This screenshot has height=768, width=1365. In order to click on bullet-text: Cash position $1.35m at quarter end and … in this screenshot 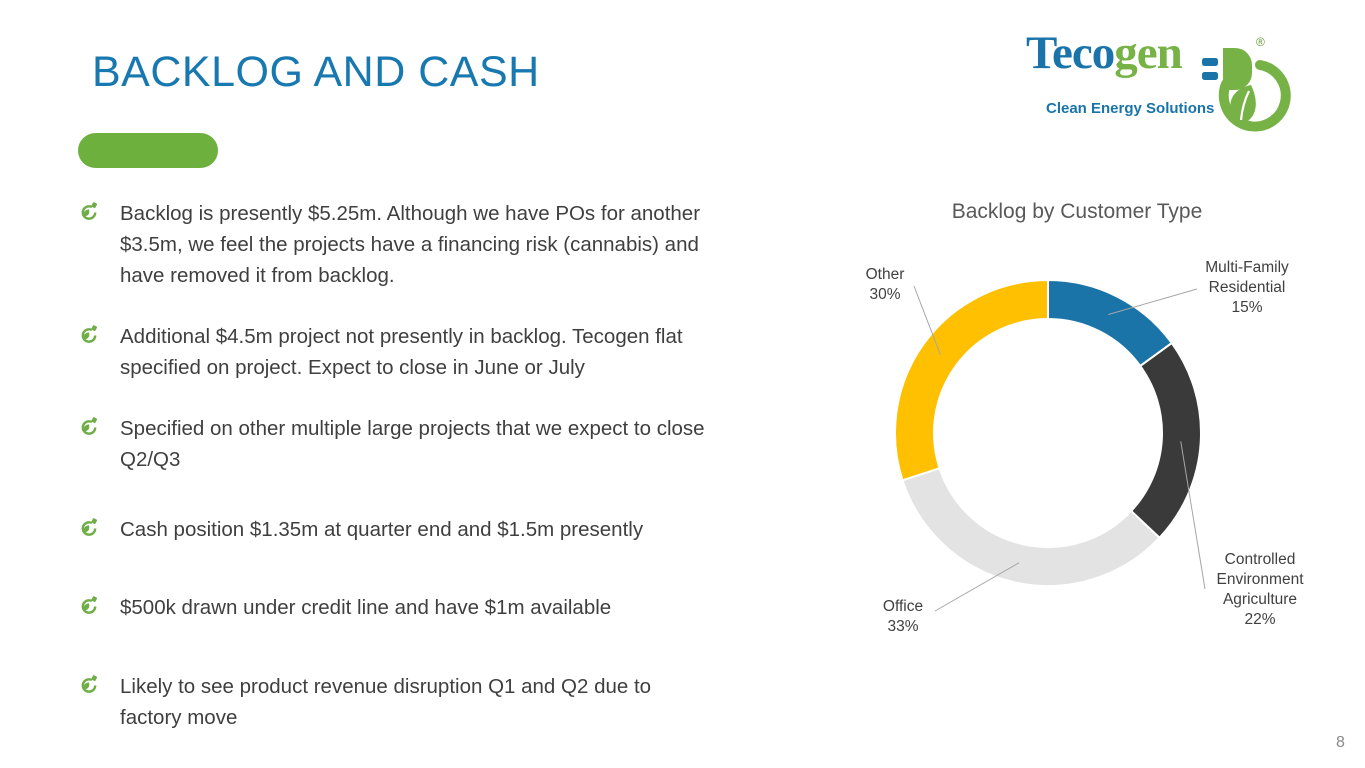, I will do `click(472, 529)`.